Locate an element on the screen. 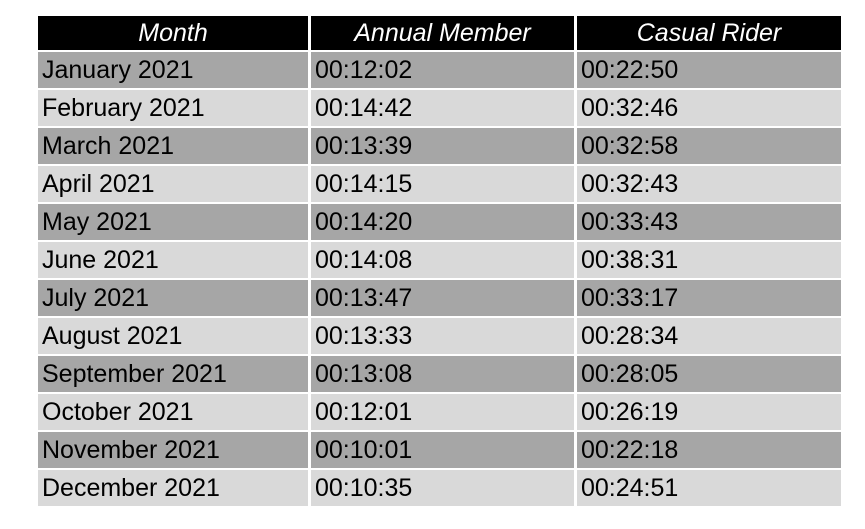 The width and height of the screenshot is (865, 529). table-row: December 2021 00:10:35 00:24:51 is located at coordinates (439, 488).